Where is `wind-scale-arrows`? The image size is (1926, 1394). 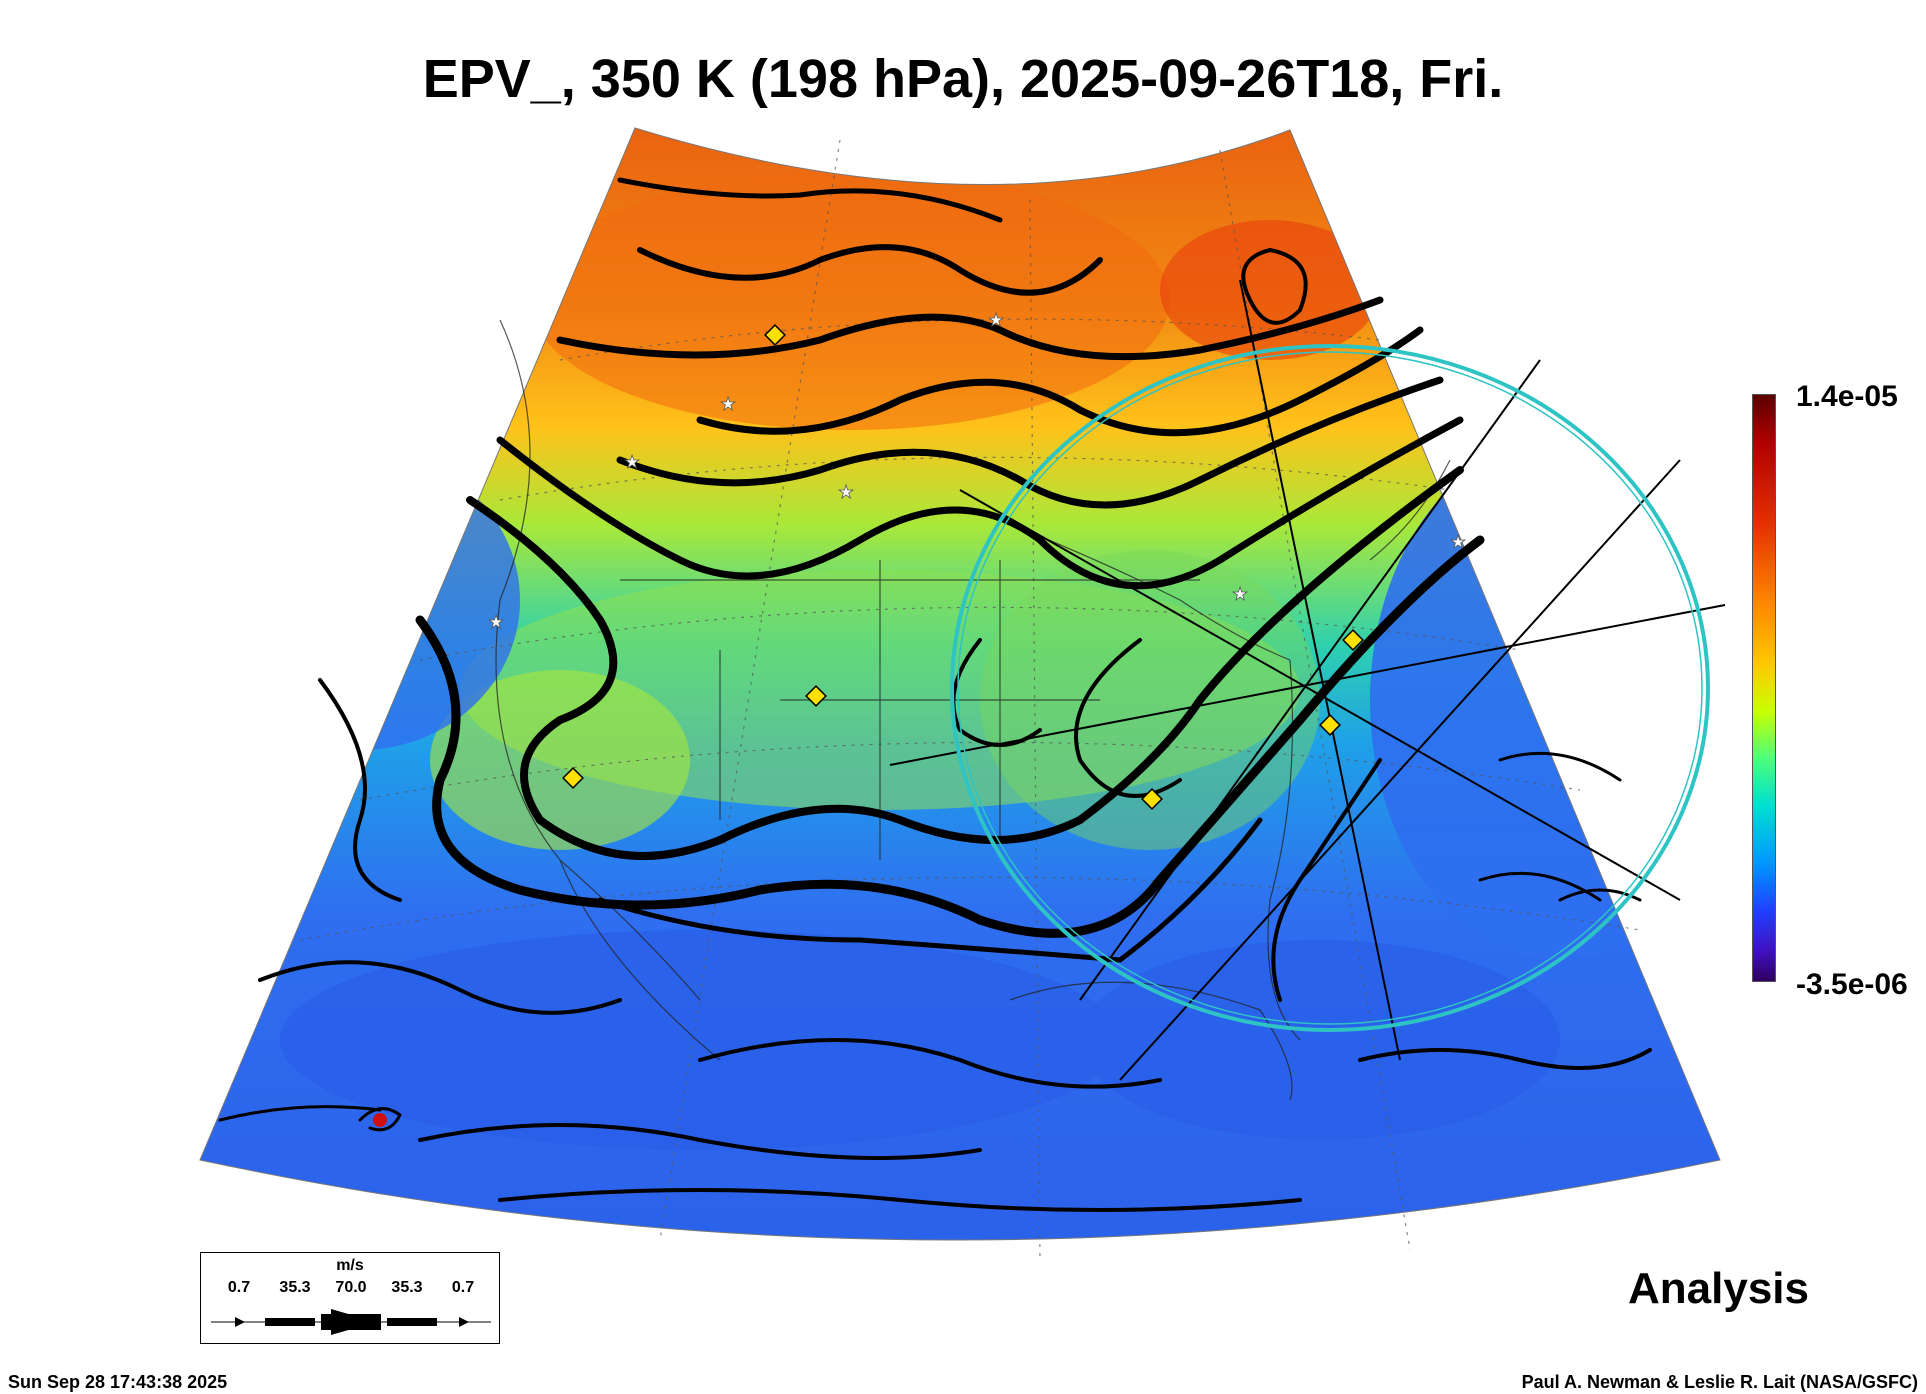 wind-scale-arrows is located at coordinates (351, 1322).